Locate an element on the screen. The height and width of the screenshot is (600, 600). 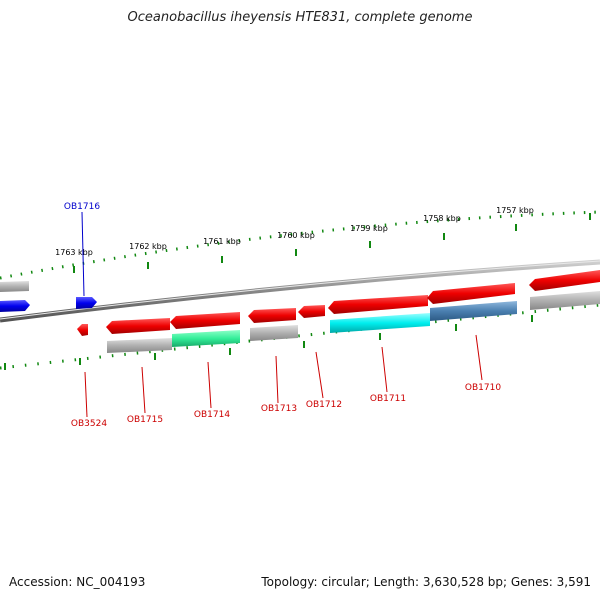
genome-backbone-highlight is located at coordinates (300, 290).